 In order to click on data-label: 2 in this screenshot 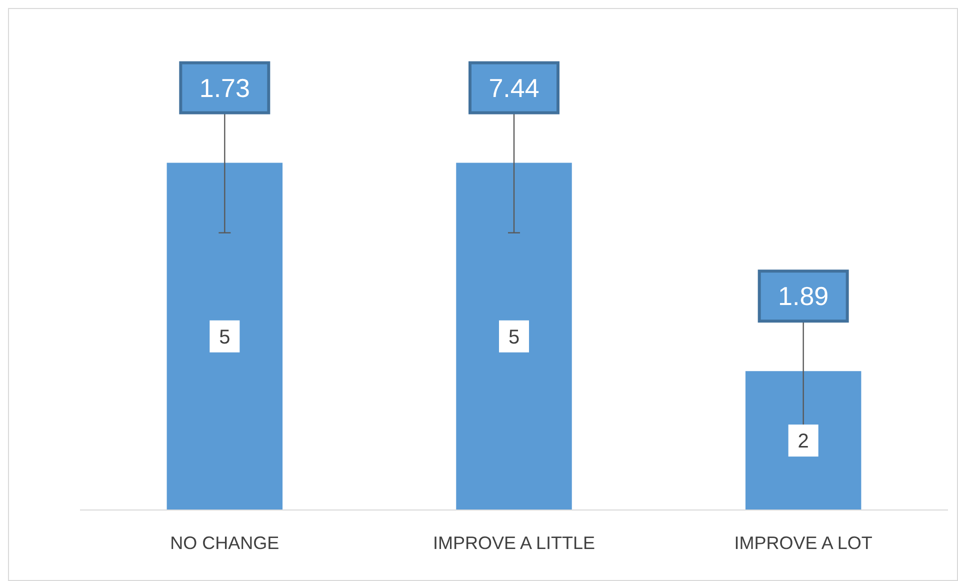, I will do `click(803, 441)`.